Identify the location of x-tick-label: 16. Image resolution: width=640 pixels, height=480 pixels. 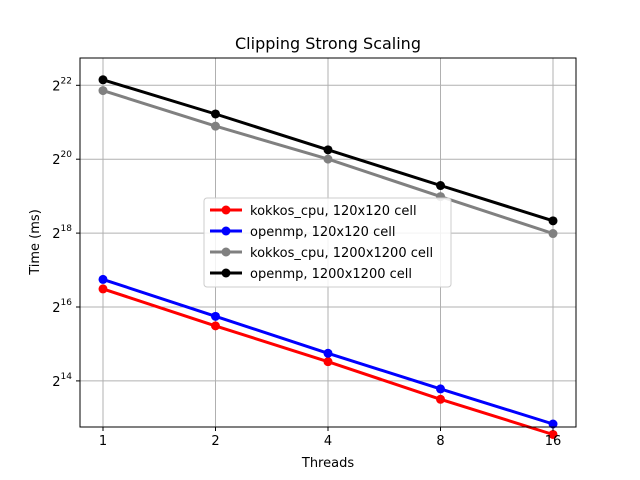
(553, 441).